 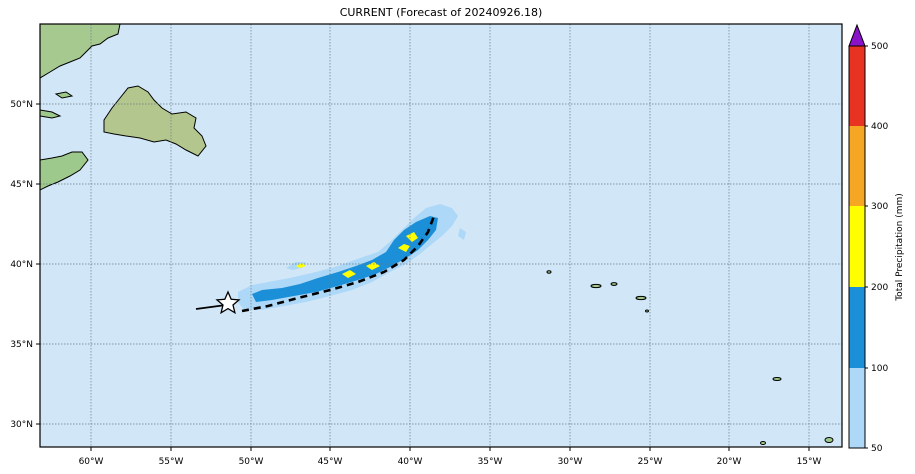 I want to click on storm-star-icon, so click(x=228, y=302).